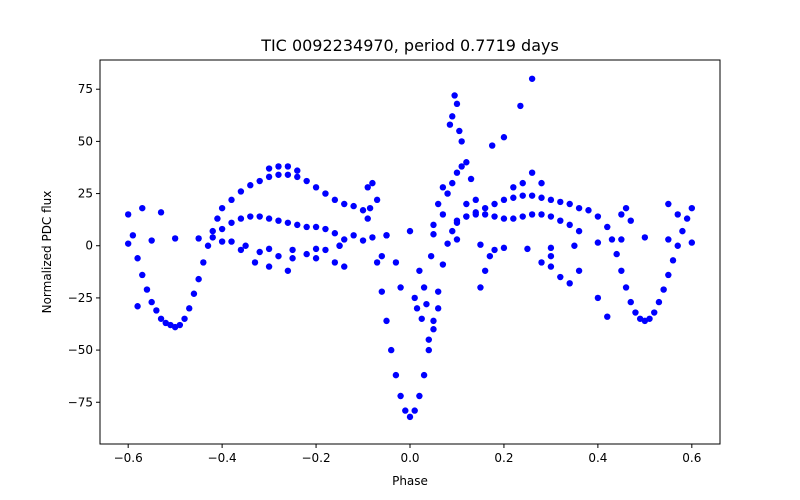  I want to click on y-tick-label: −50, so click(80, 350).